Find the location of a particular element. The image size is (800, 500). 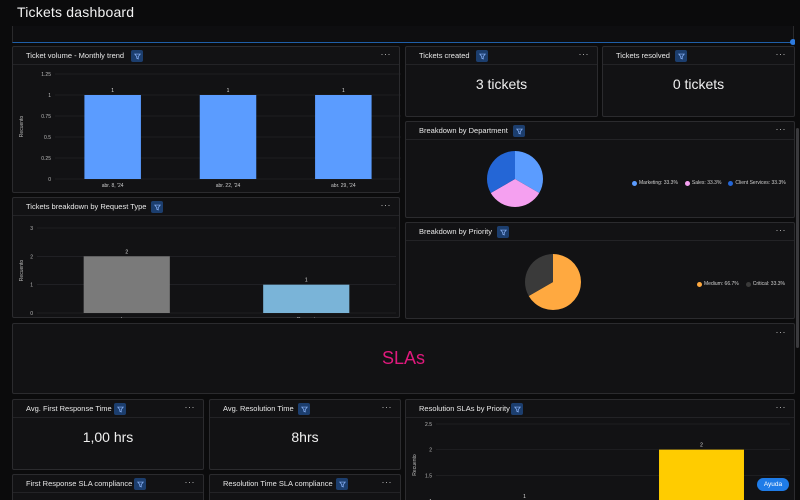

card-avg-resolution-time: Avg. Resolution Time ··· 8hrs is located at coordinates (305, 434).